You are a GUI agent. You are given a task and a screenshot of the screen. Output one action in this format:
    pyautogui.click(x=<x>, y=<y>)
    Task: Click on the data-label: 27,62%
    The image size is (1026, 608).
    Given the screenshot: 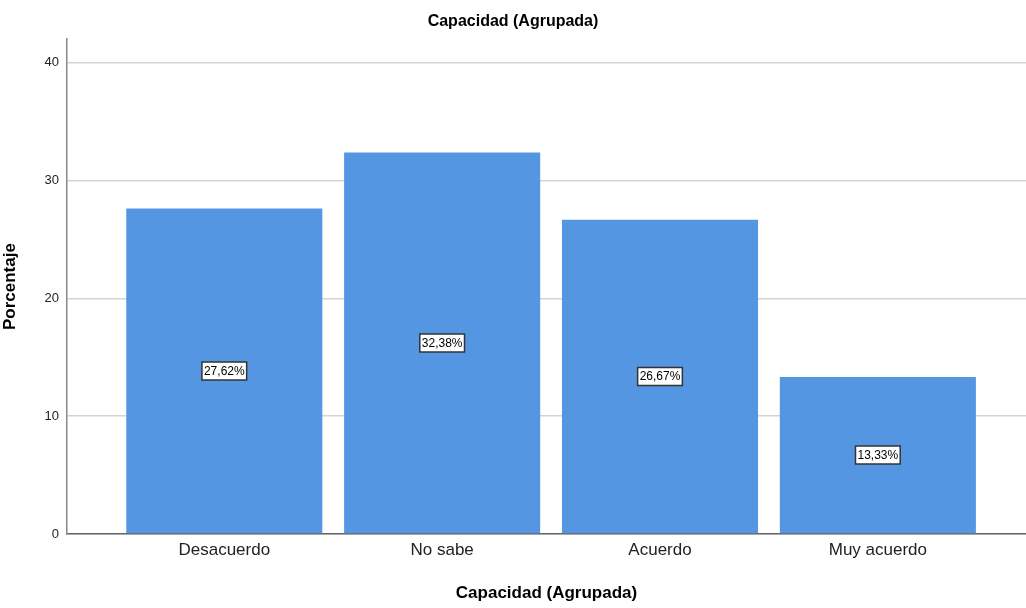 What is the action you would take?
    pyautogui.click(x=224, y=370)
    